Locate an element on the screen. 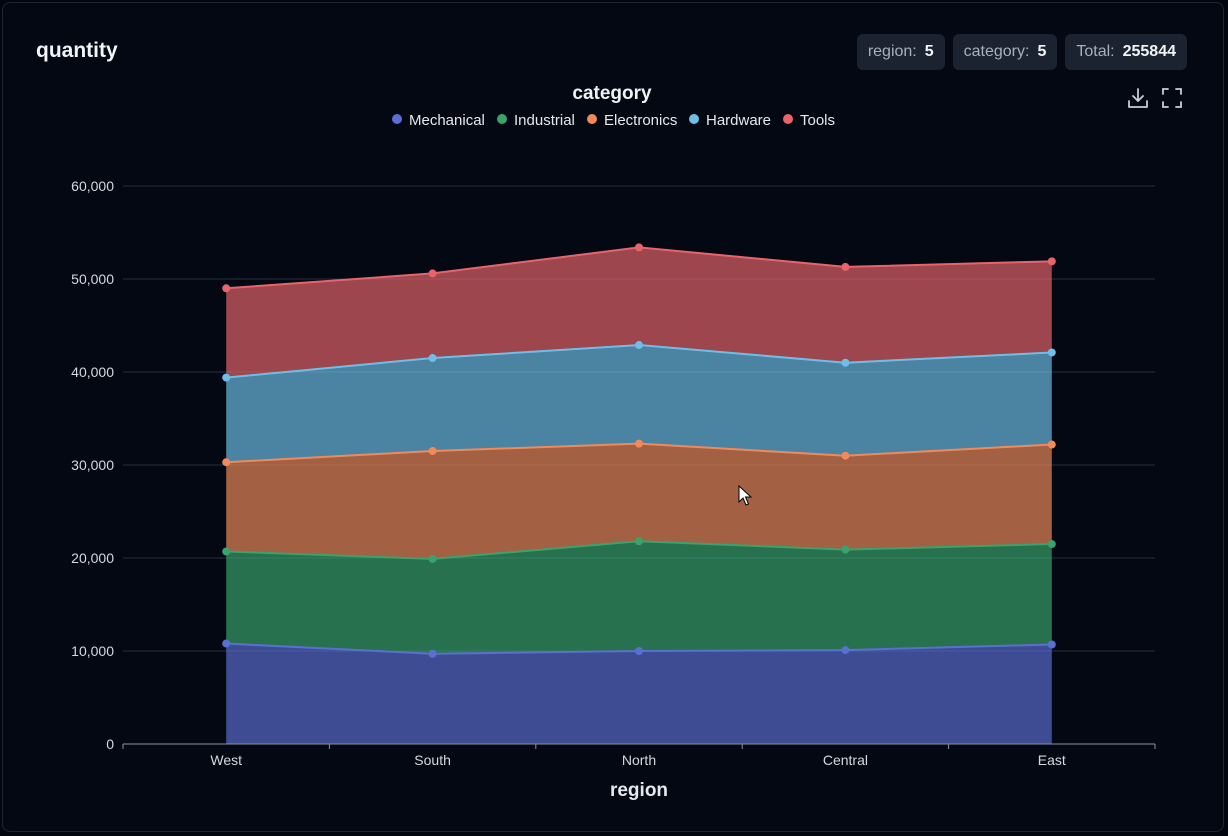 The image size is (1228, 836). badge-label: Total: is located at coordinates (1095, 51).